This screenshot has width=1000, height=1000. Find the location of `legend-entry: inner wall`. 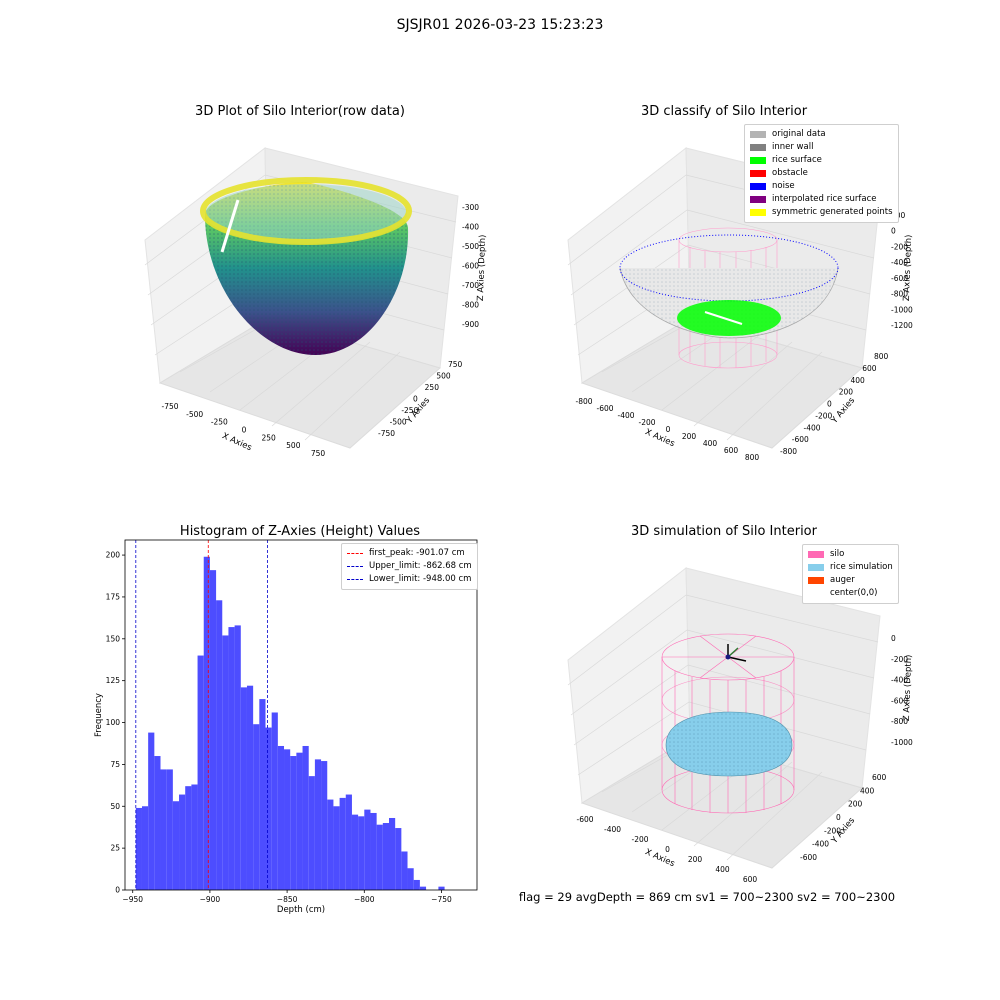

legend-entry: inner wall is located at coordinates (821, 147).